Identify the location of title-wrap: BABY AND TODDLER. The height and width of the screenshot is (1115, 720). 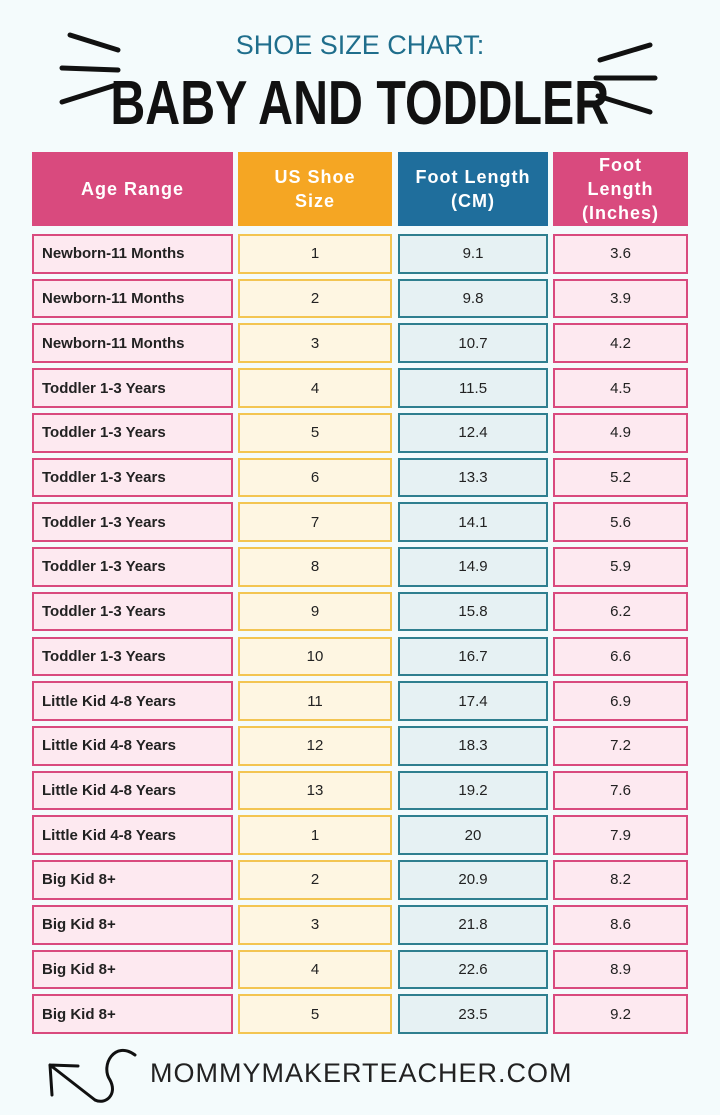
(360, 103).